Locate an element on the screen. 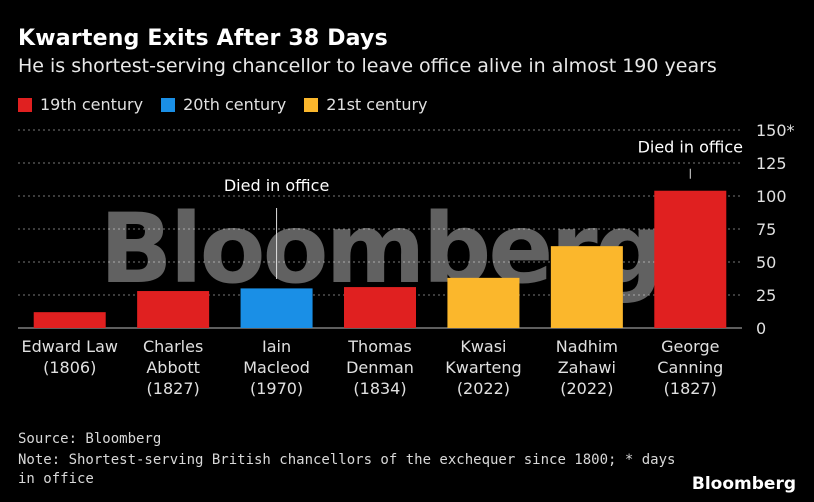 The width and height of the screenshot is (814, 502). y-tick-label: 125 is located at coordinates (771, 163).